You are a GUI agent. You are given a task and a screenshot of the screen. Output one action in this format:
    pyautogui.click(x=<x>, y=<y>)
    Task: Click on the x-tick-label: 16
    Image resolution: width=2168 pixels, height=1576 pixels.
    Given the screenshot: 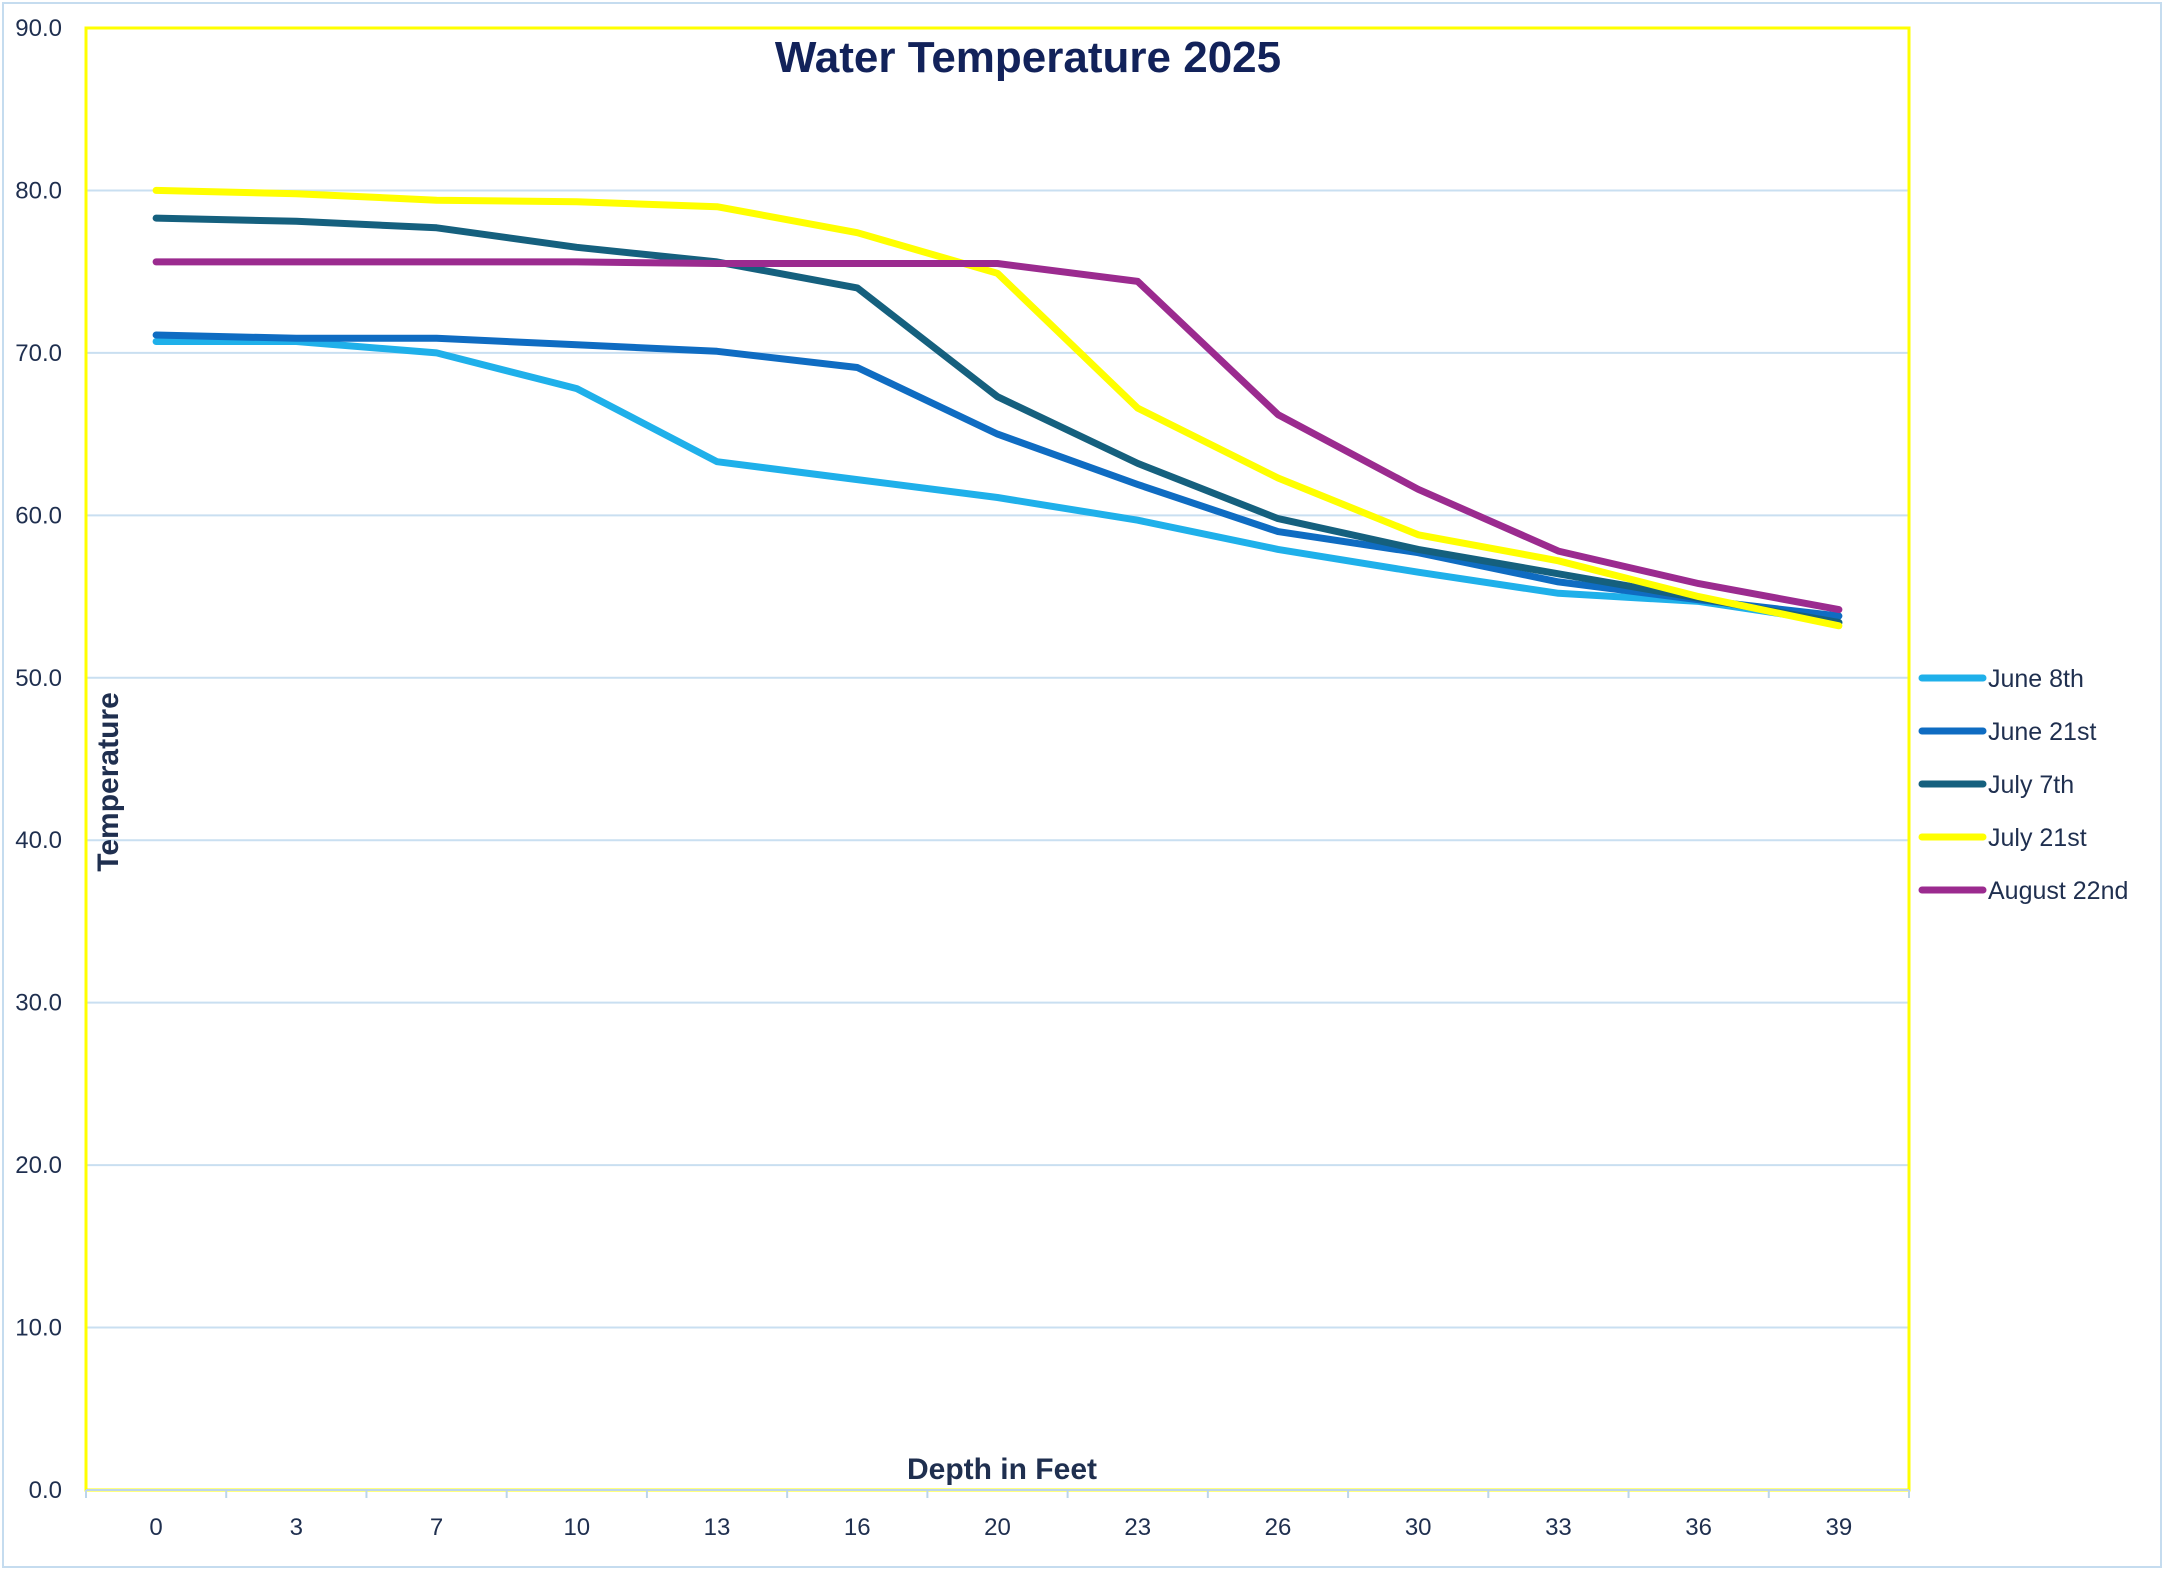 What is the action you would take?
    pyautogui.click(x=857, y=1527)
    